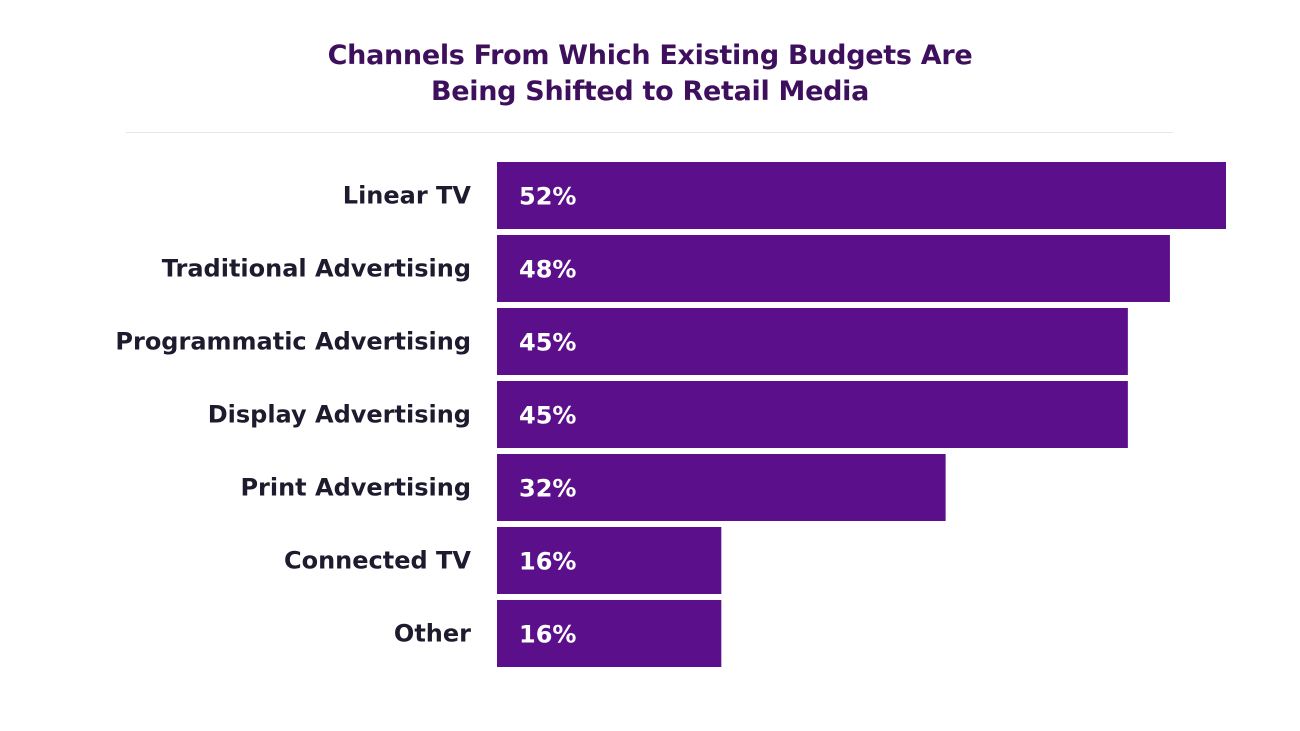 The width and height of the screenshot is (1300, 731). Describe the element at coordinates (293, 342) in the screenshot. I see `category-label: Programmatic Advertising` at that location.